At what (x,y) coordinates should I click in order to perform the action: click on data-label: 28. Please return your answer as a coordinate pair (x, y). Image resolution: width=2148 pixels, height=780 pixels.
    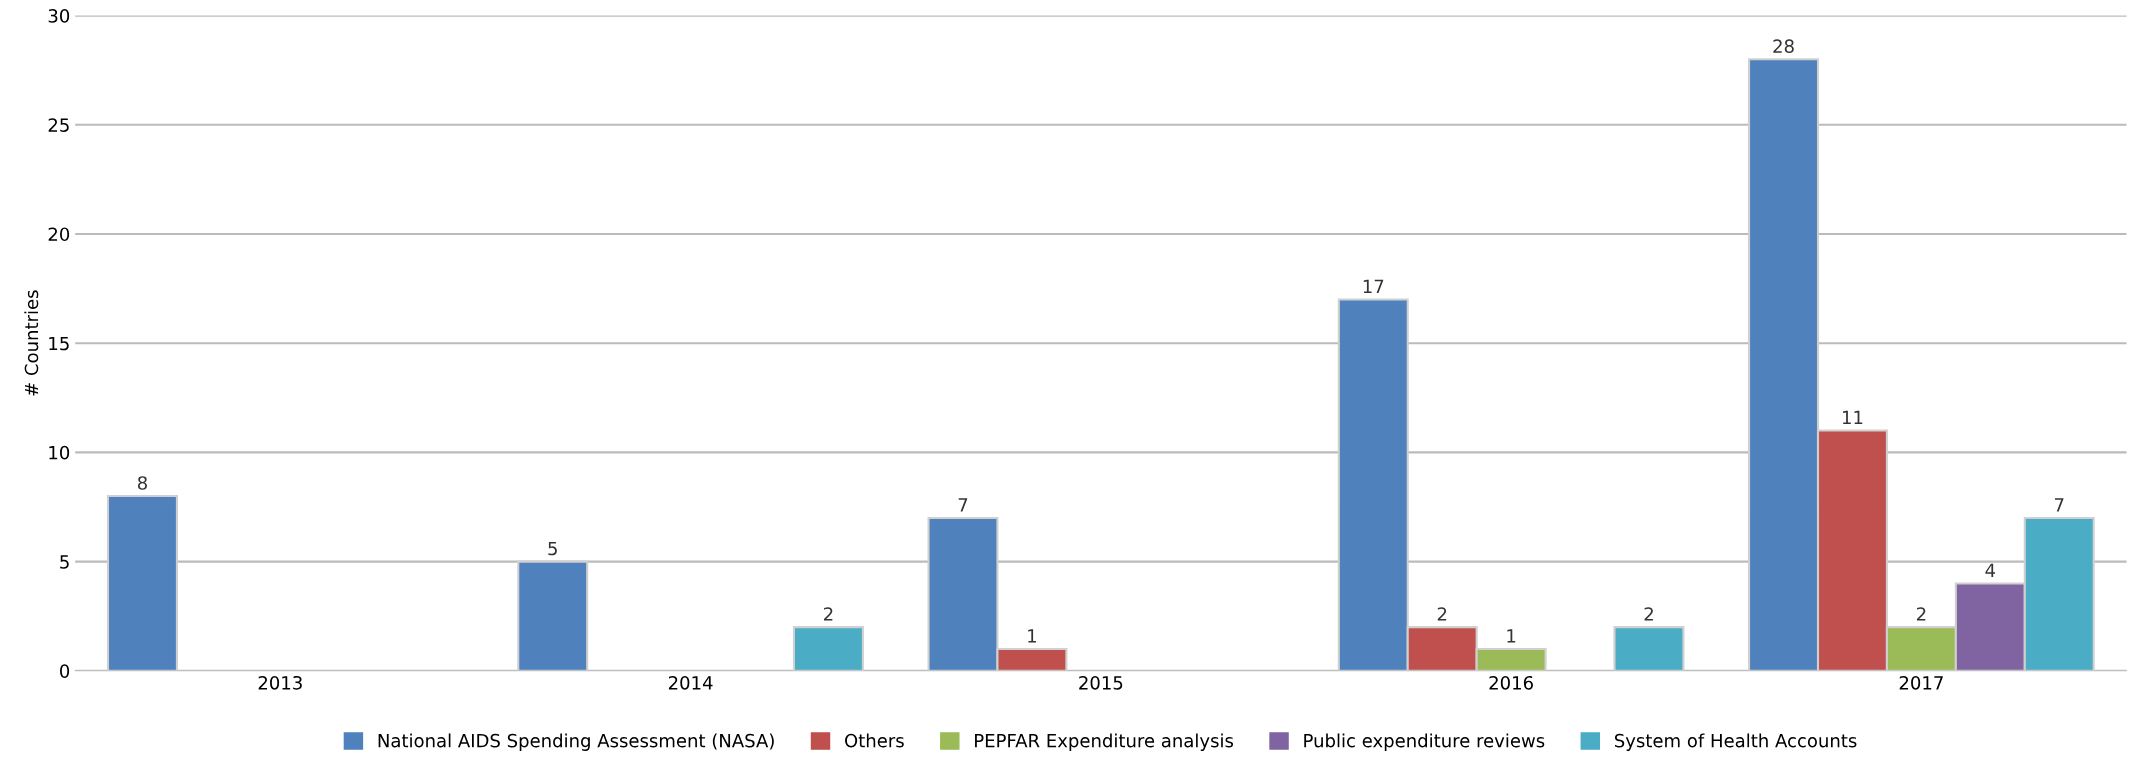
    Looking at the image, I should click on (1783, 46).